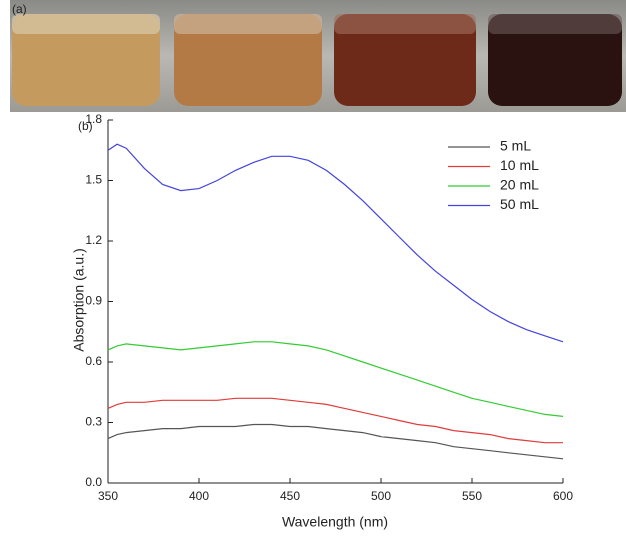 This screenshot has height=538, width=626. I want to click on y-tick-label: 1.2, so click(93, 240).